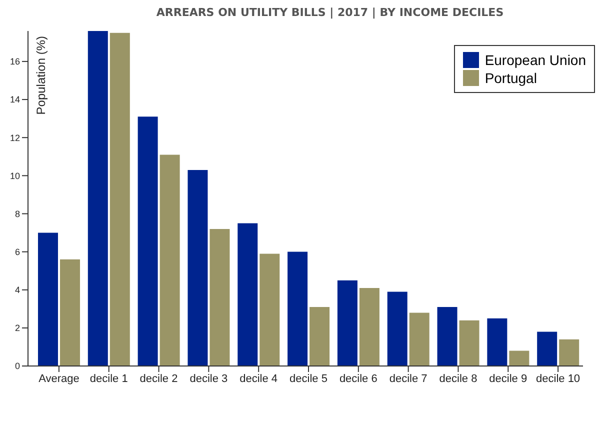  I want to click on x-tick-label: decile 6, so click(358, 378).